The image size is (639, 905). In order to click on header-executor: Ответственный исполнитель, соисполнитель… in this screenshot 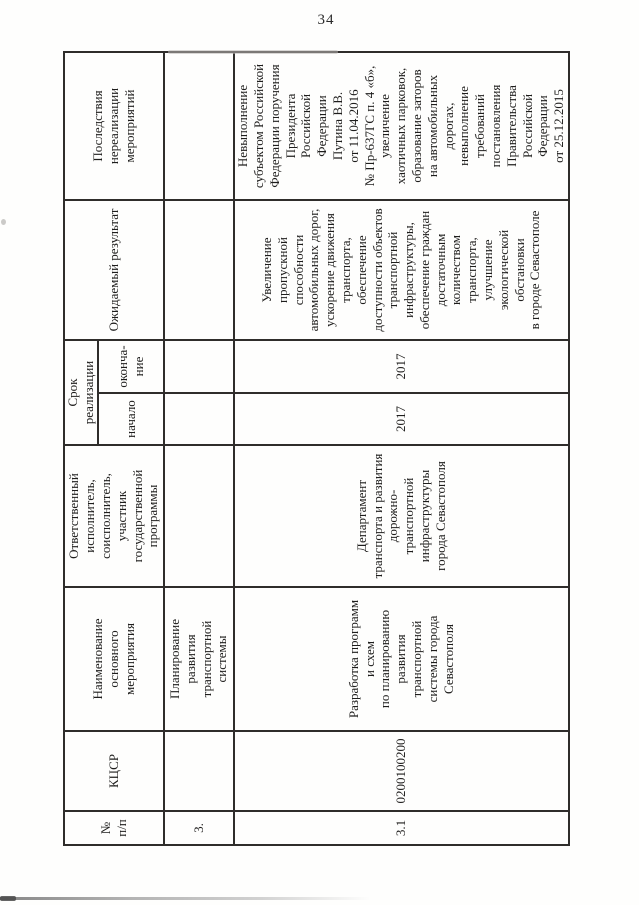, I will do `click(114, 516)`.